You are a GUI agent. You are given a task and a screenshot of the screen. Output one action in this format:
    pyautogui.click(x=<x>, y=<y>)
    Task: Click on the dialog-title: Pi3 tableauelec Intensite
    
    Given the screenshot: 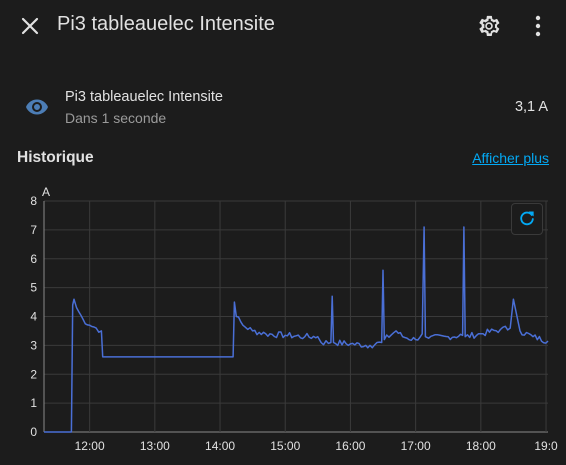 What is the action you would take?
    pyautogui.click(x=166, y=24)
    